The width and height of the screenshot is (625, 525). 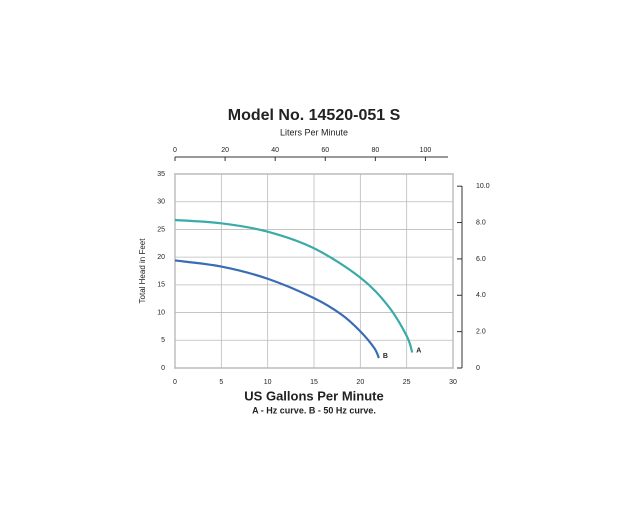 I want to click on top-tick-label: 0, so click(x=175, y=150).